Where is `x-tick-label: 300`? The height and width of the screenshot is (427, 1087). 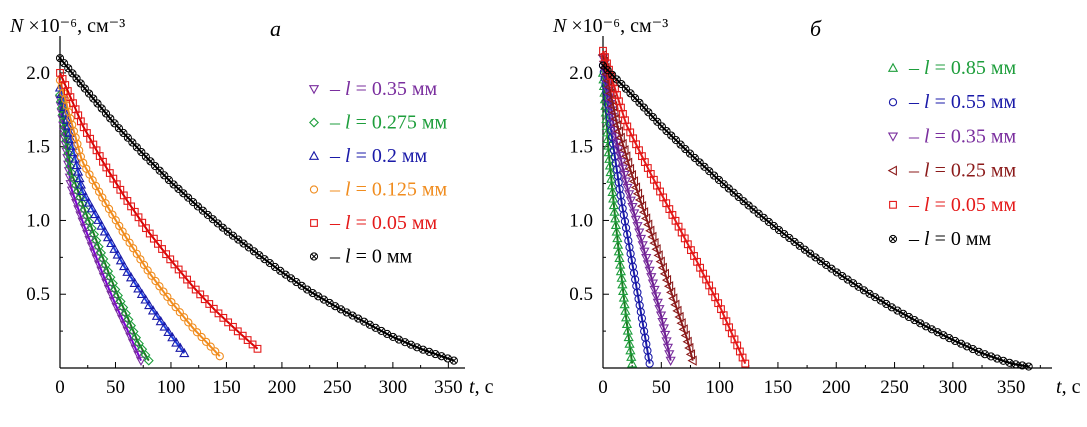 x-tick-label: 300 is located at coordinates (953, 387).